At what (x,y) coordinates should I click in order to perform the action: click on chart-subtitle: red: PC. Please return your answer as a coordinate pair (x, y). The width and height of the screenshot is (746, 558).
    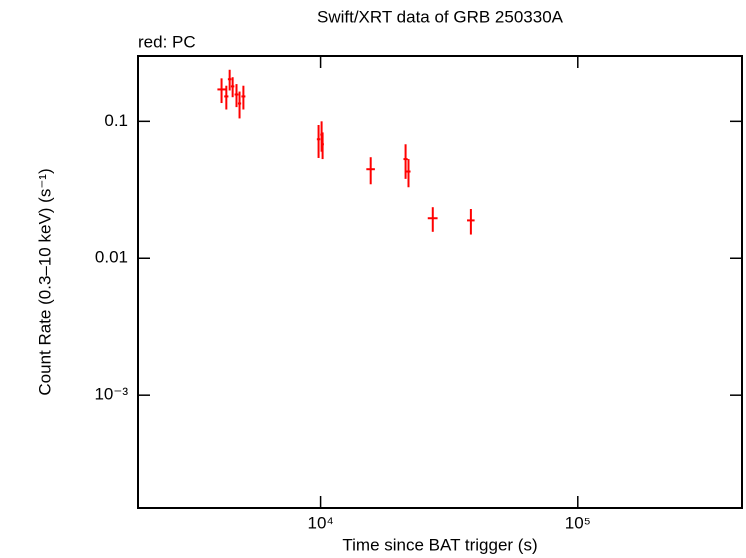
    Looking at the image, I should click on (167, 41).